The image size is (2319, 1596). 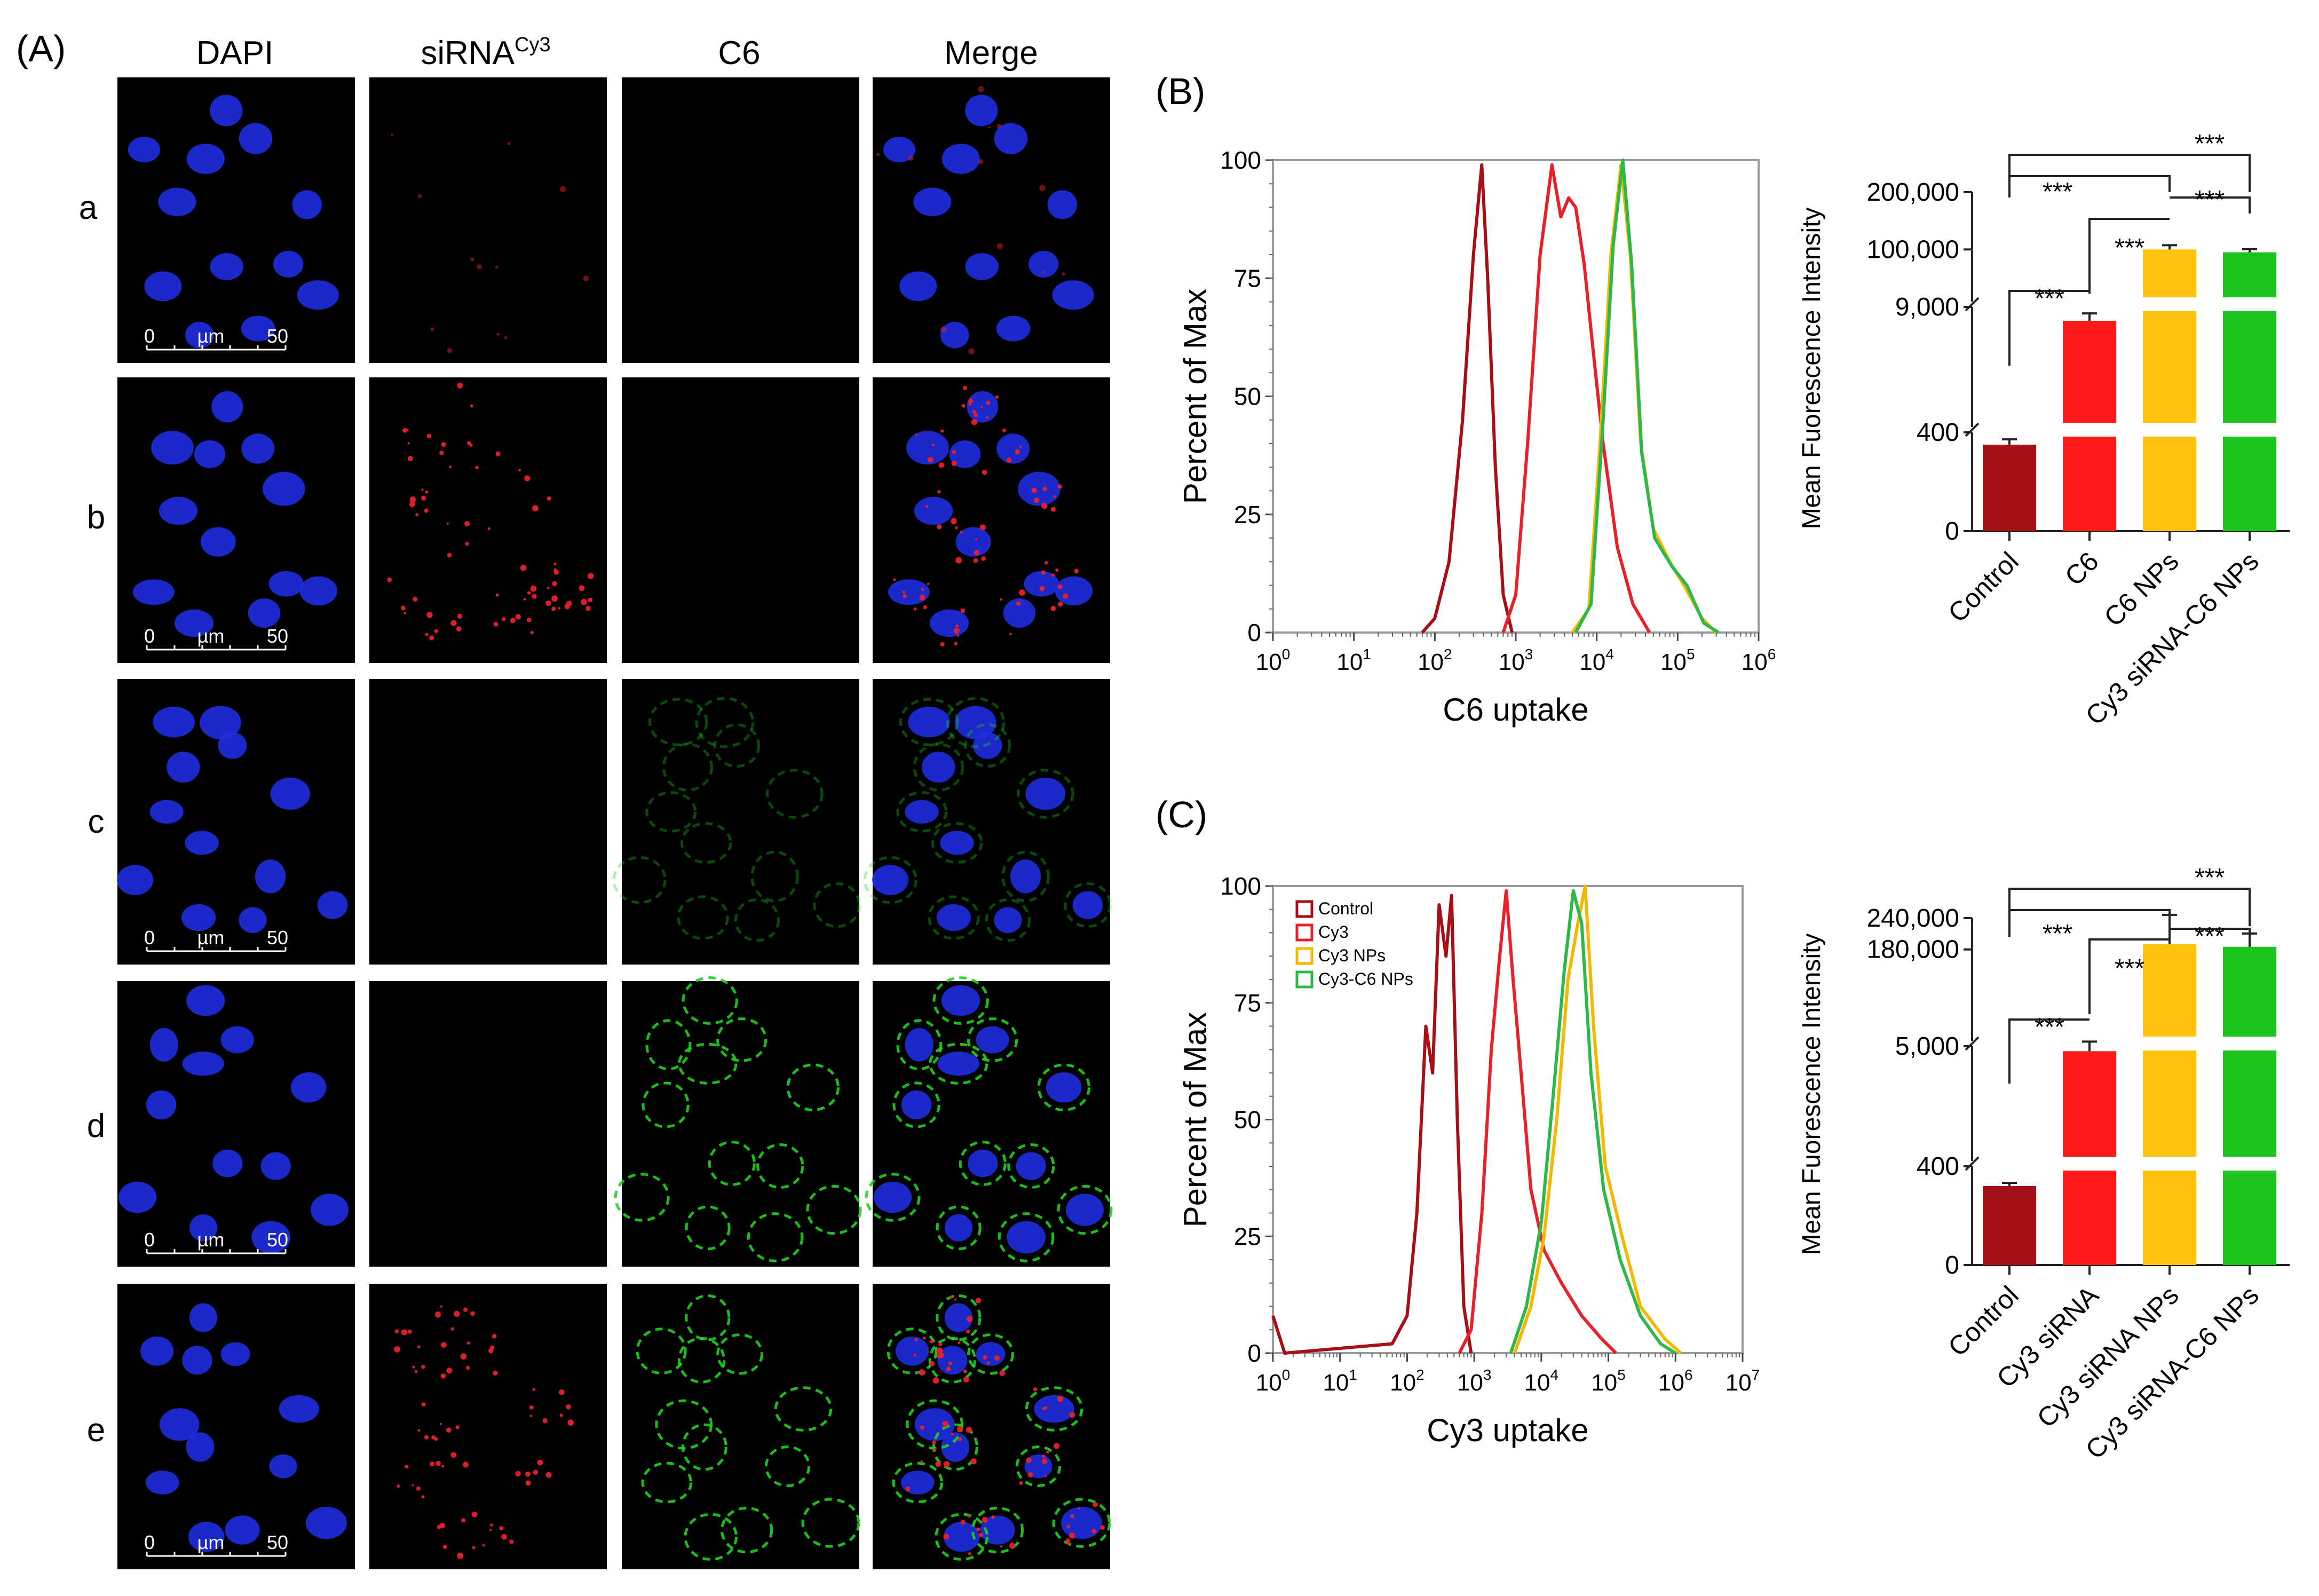 What do you see at coordinates (1254, 1353) in the screenshot?
I see `y-tick-label: 0` at bounding box center [1254, 1353].